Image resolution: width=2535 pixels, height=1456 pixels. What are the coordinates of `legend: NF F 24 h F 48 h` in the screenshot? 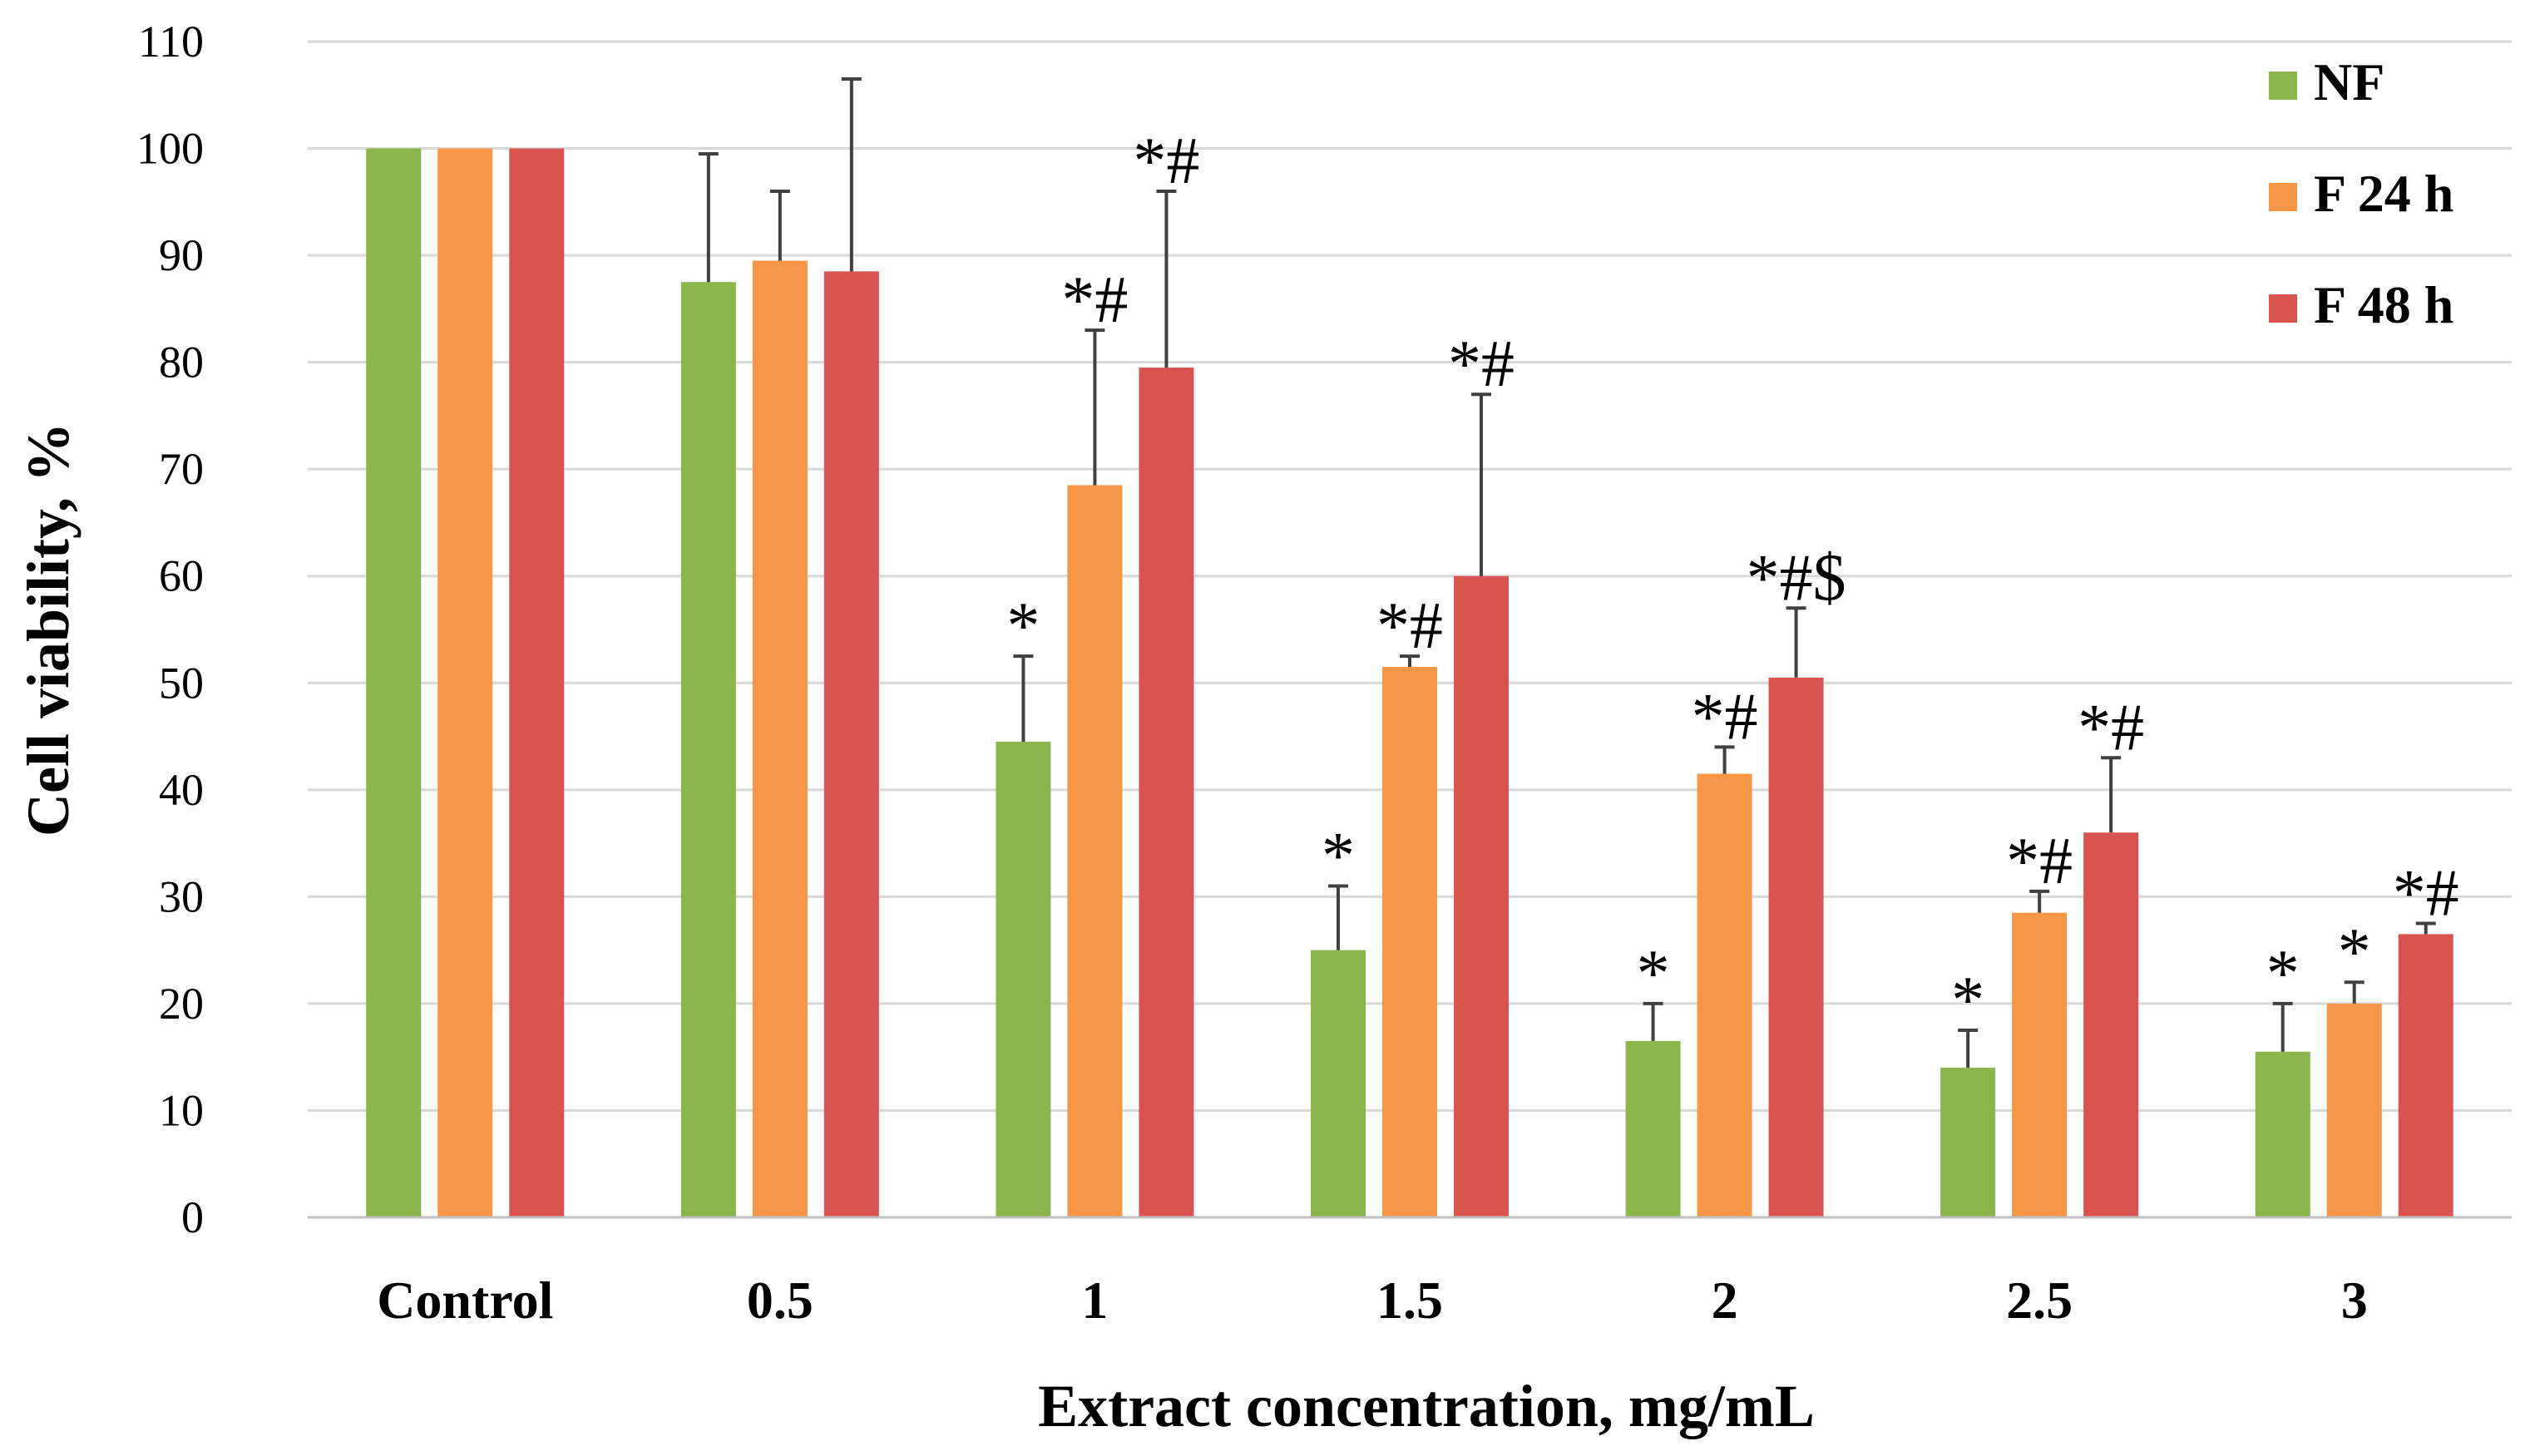 It's located at (2361, 193).